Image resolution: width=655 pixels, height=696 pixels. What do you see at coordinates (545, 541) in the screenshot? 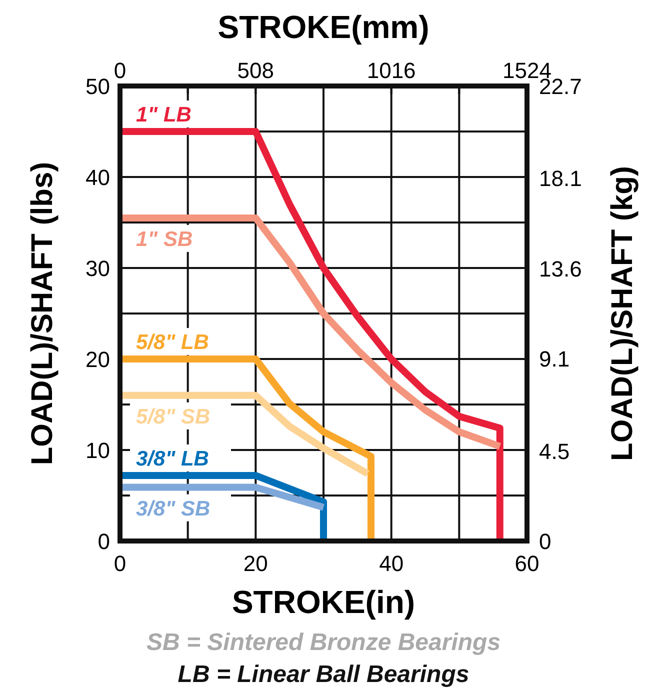
I see `y2-tick-label: 0` at bounding box center [545, 541].